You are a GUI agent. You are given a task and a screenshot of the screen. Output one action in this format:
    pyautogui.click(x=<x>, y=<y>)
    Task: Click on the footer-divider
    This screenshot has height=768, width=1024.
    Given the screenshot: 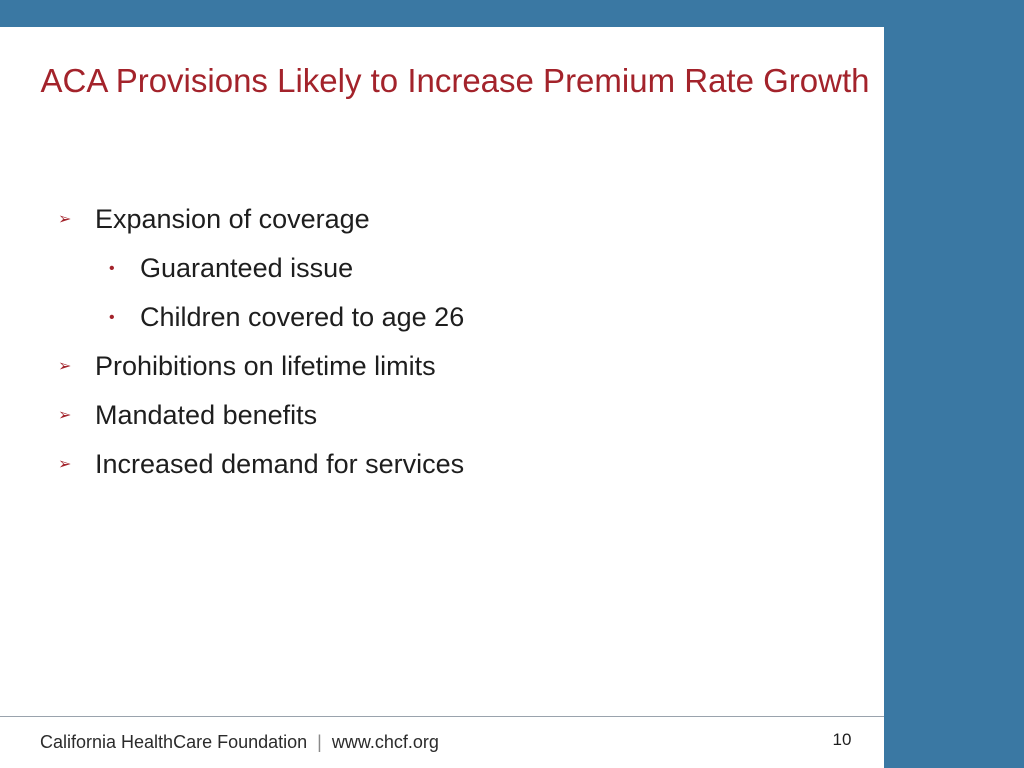 What is the action you would take?
    pyautogui.click(x=442, y=716)
    